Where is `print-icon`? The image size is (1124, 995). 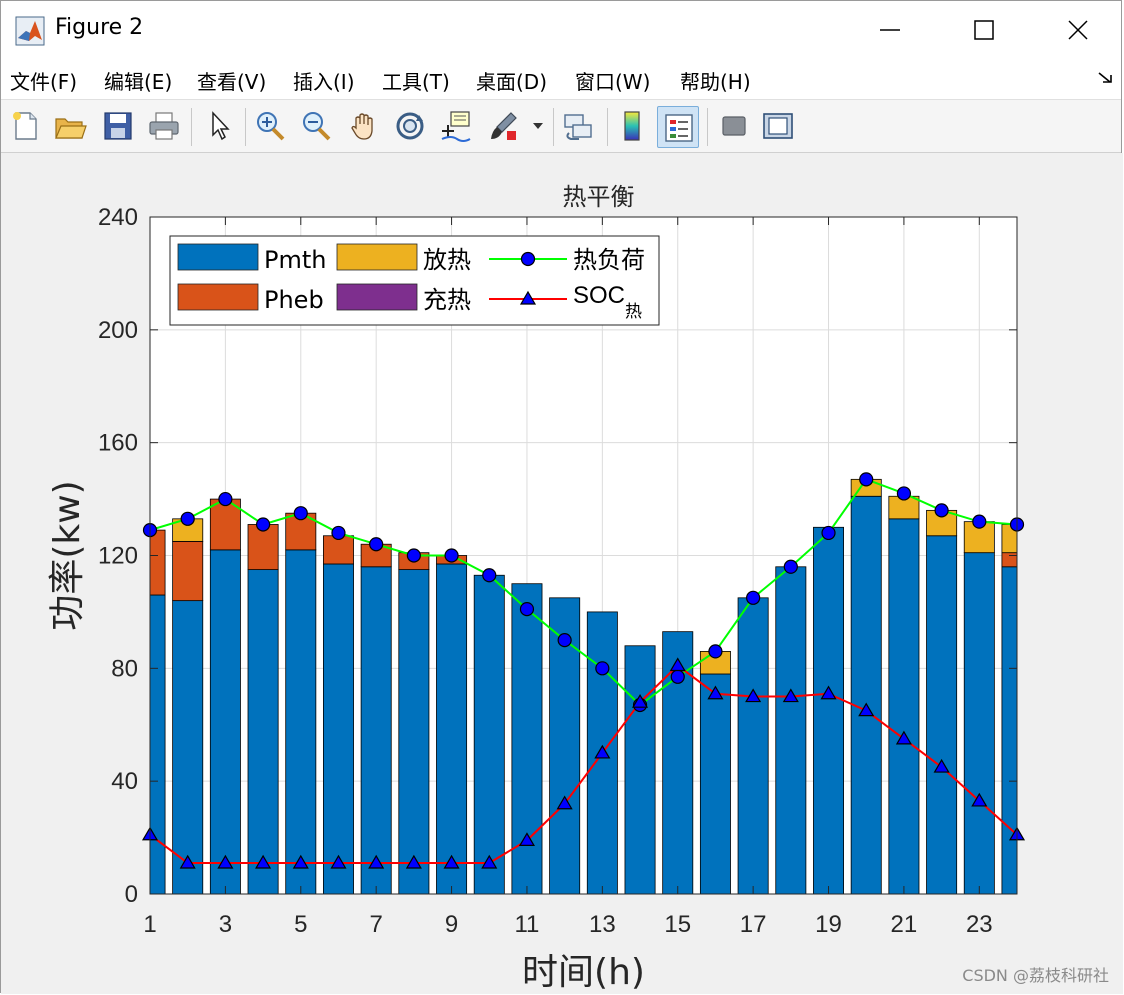 print-icon is located at coordinates (164, 126).